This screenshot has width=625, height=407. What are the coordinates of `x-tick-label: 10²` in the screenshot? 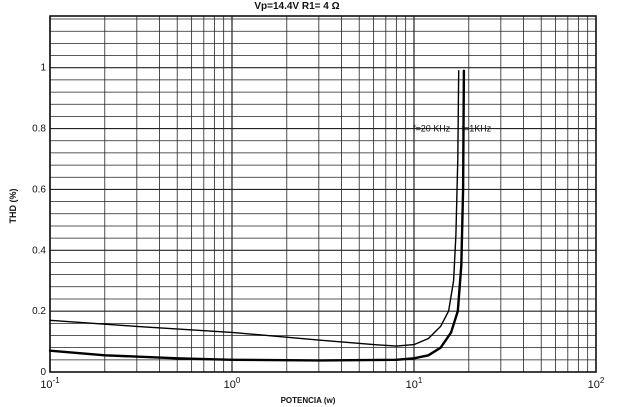 It's located at (596, 383).